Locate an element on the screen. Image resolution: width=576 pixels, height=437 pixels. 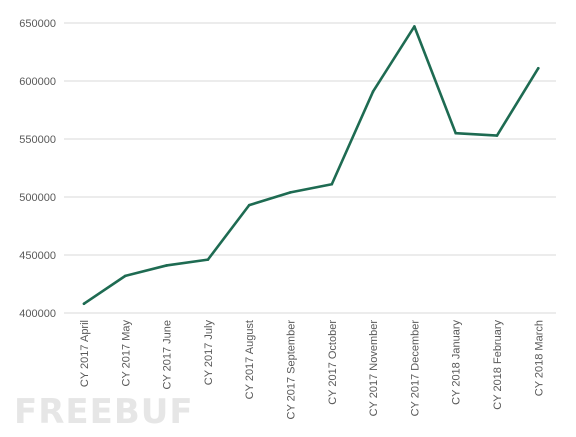
x-tick-label: CY 2017 August is located at coordinates (250, 359).